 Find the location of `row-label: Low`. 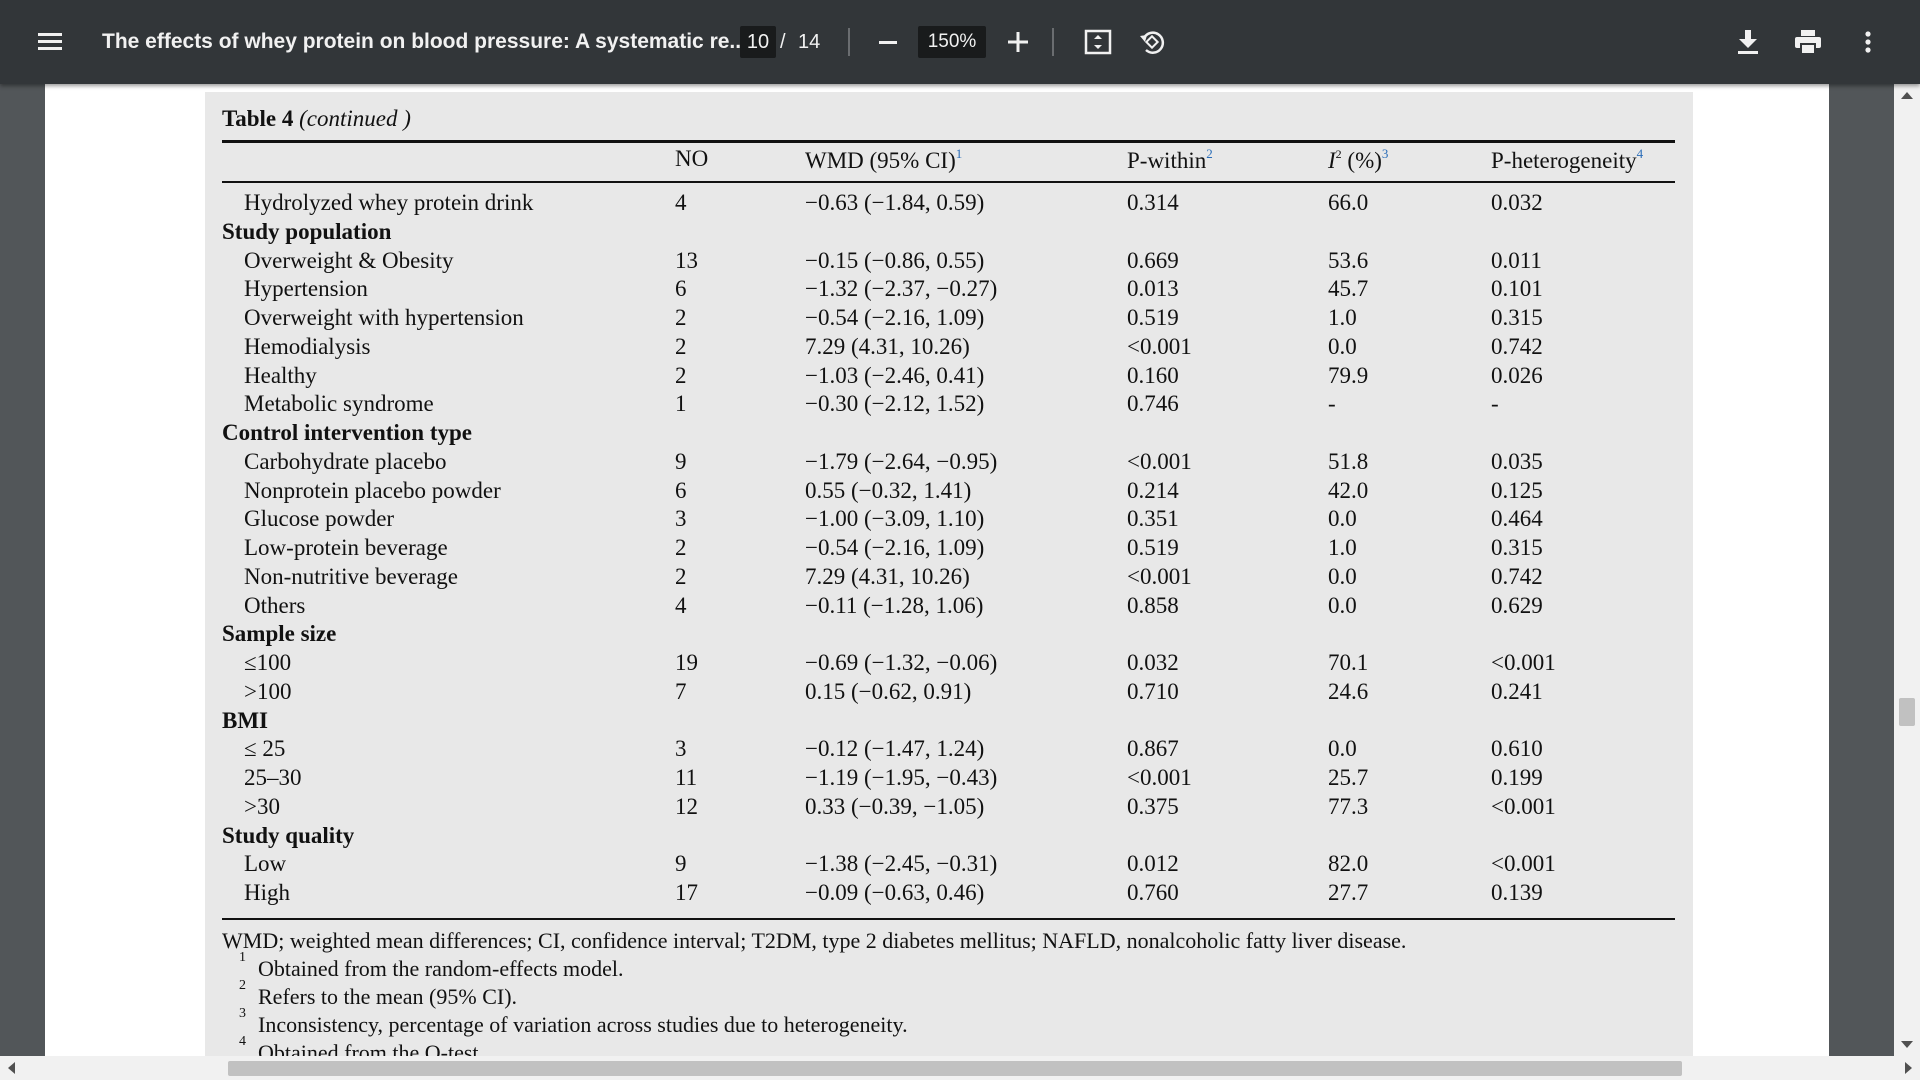

row-label: Low is located at coordinates (265, 864).